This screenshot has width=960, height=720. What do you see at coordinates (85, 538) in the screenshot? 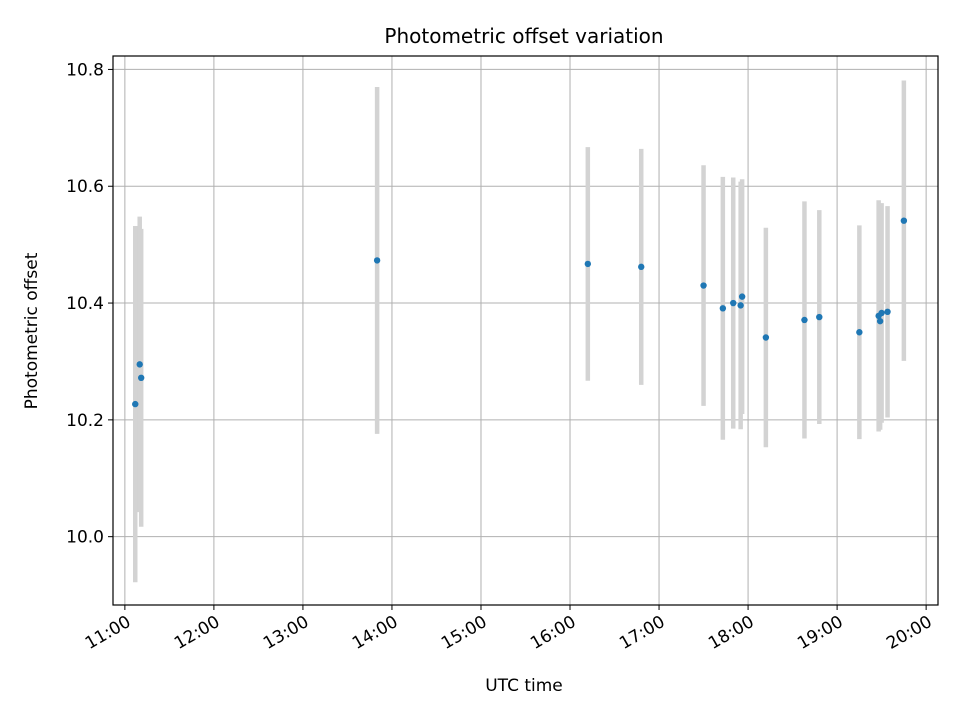
I see `y-tick-label: 10.0` at bounding box center [85, 538].